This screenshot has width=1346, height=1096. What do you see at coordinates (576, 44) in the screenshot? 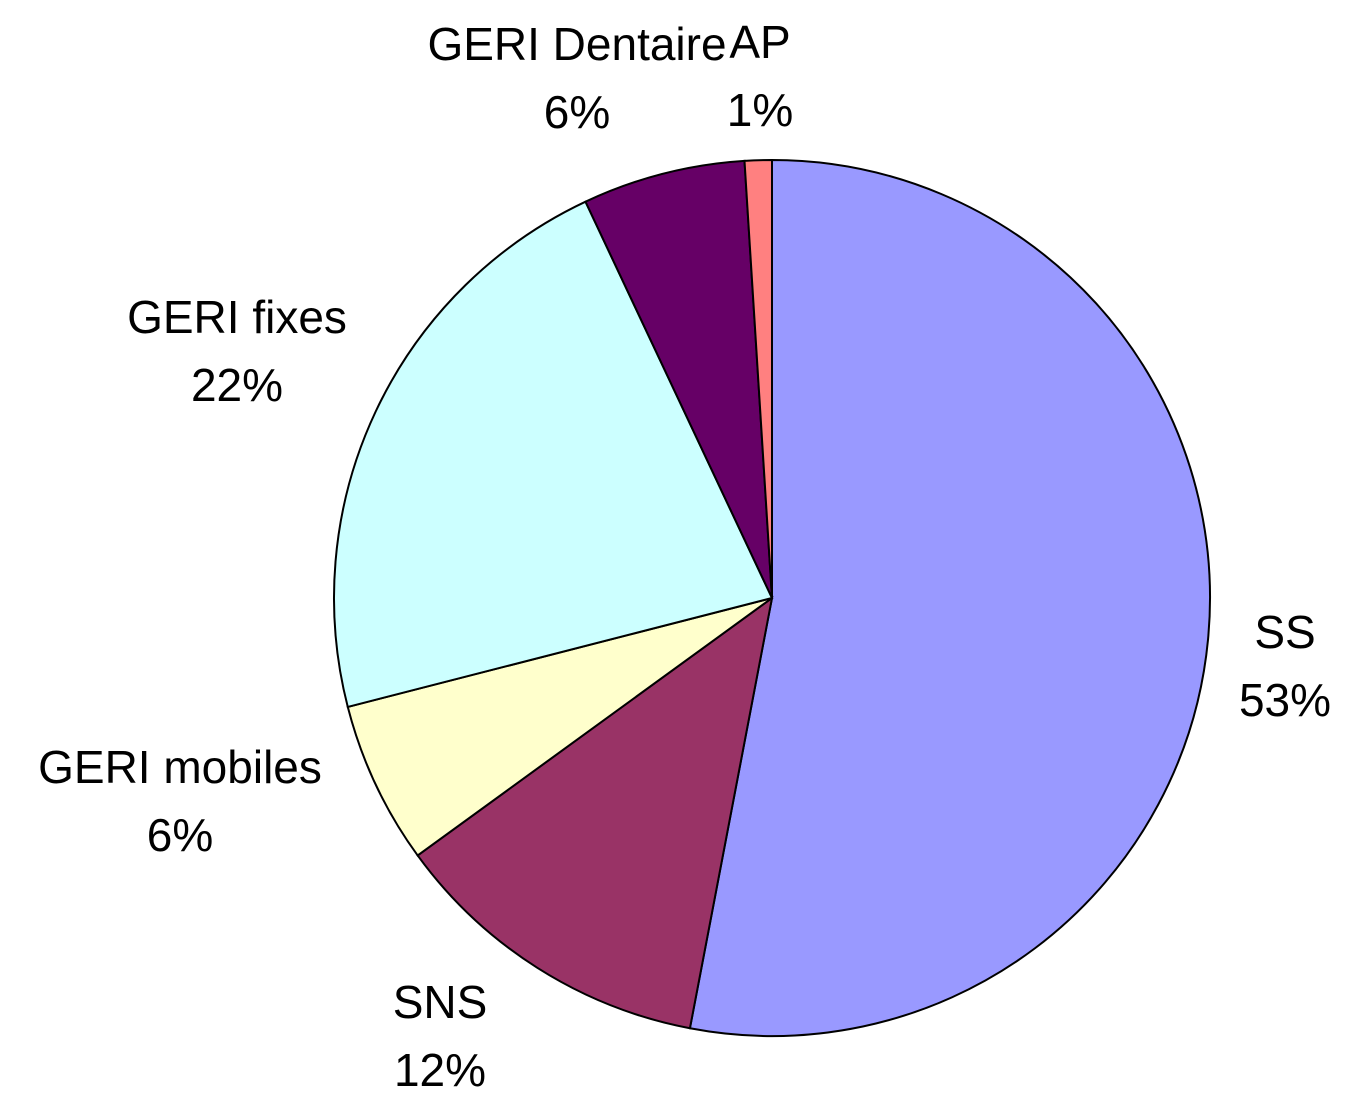
I see `slice-label: GERI Dentaire` at bounding box center [576, 44].